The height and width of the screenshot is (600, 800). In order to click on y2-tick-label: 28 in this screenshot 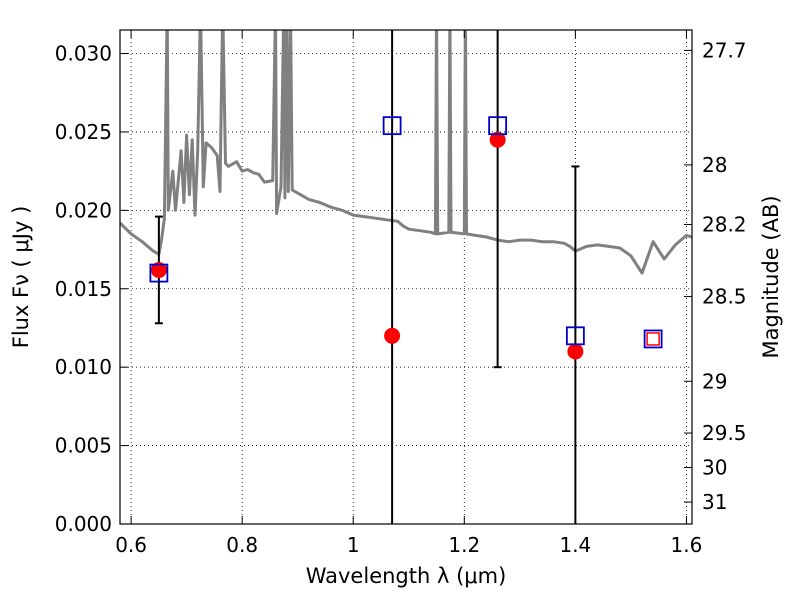, I will do `click(714, 165)`.